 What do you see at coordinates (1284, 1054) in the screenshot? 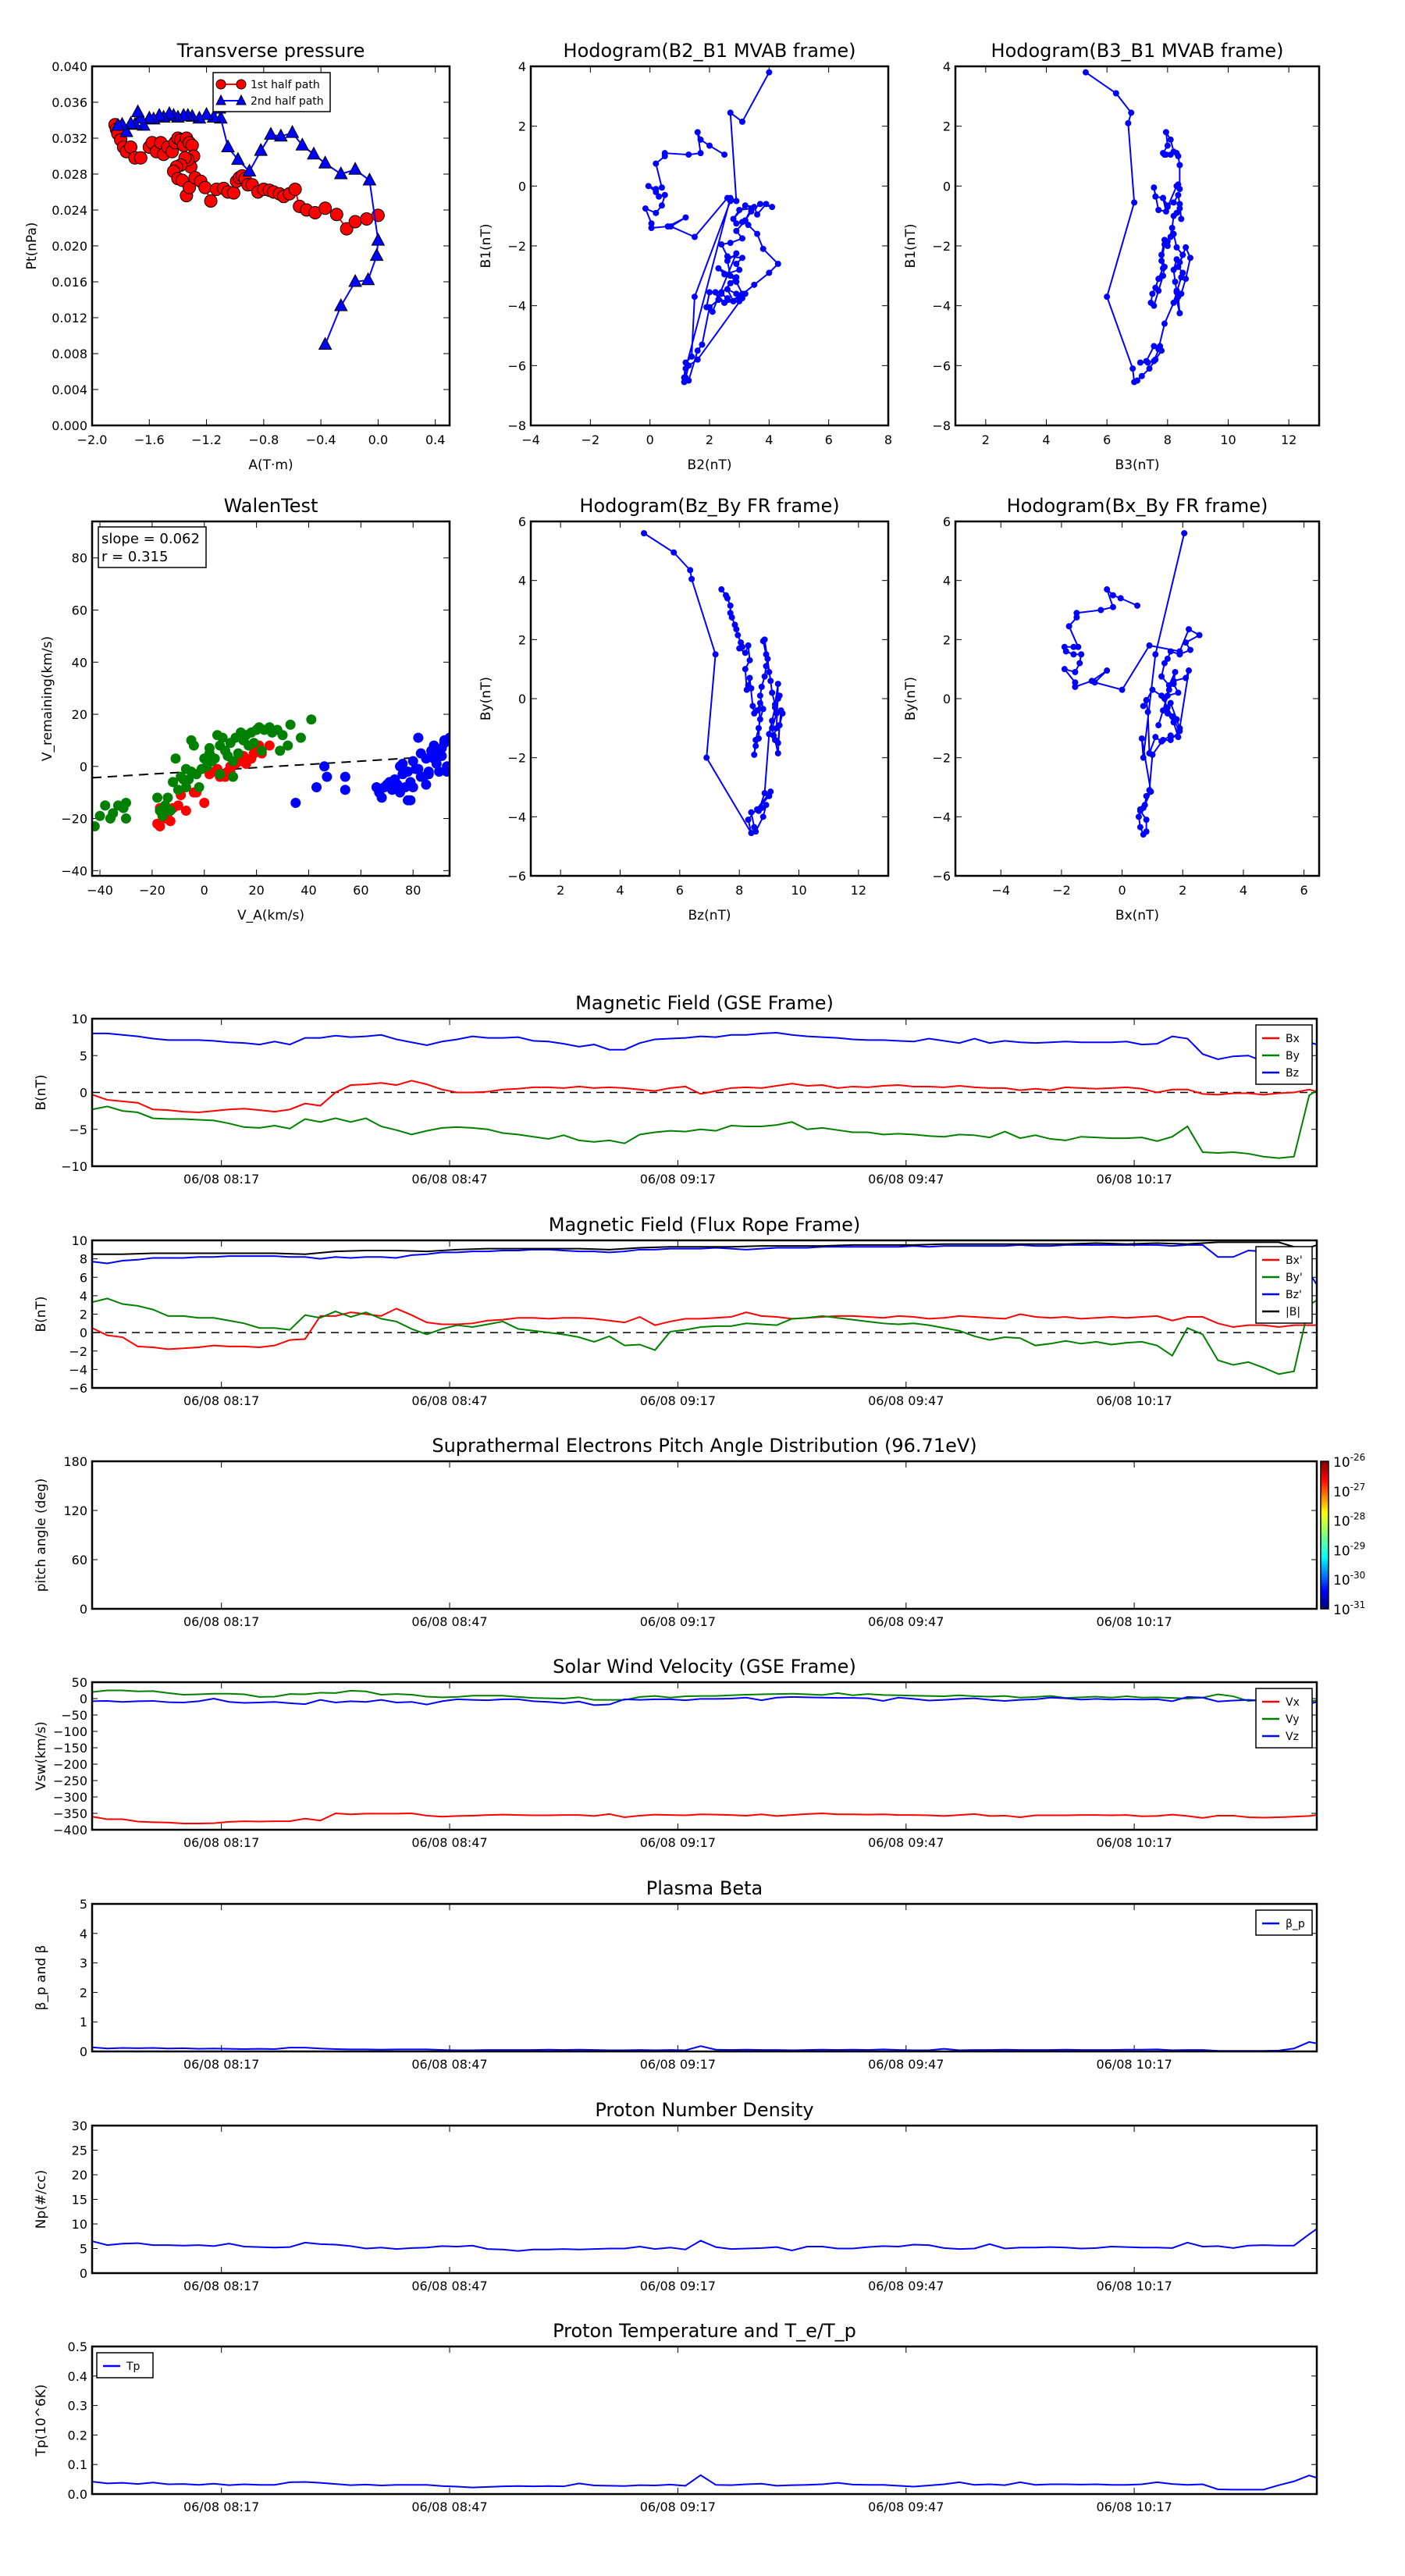
I see `legend: Bx By Bz` at bounding box center [1284, 1054].